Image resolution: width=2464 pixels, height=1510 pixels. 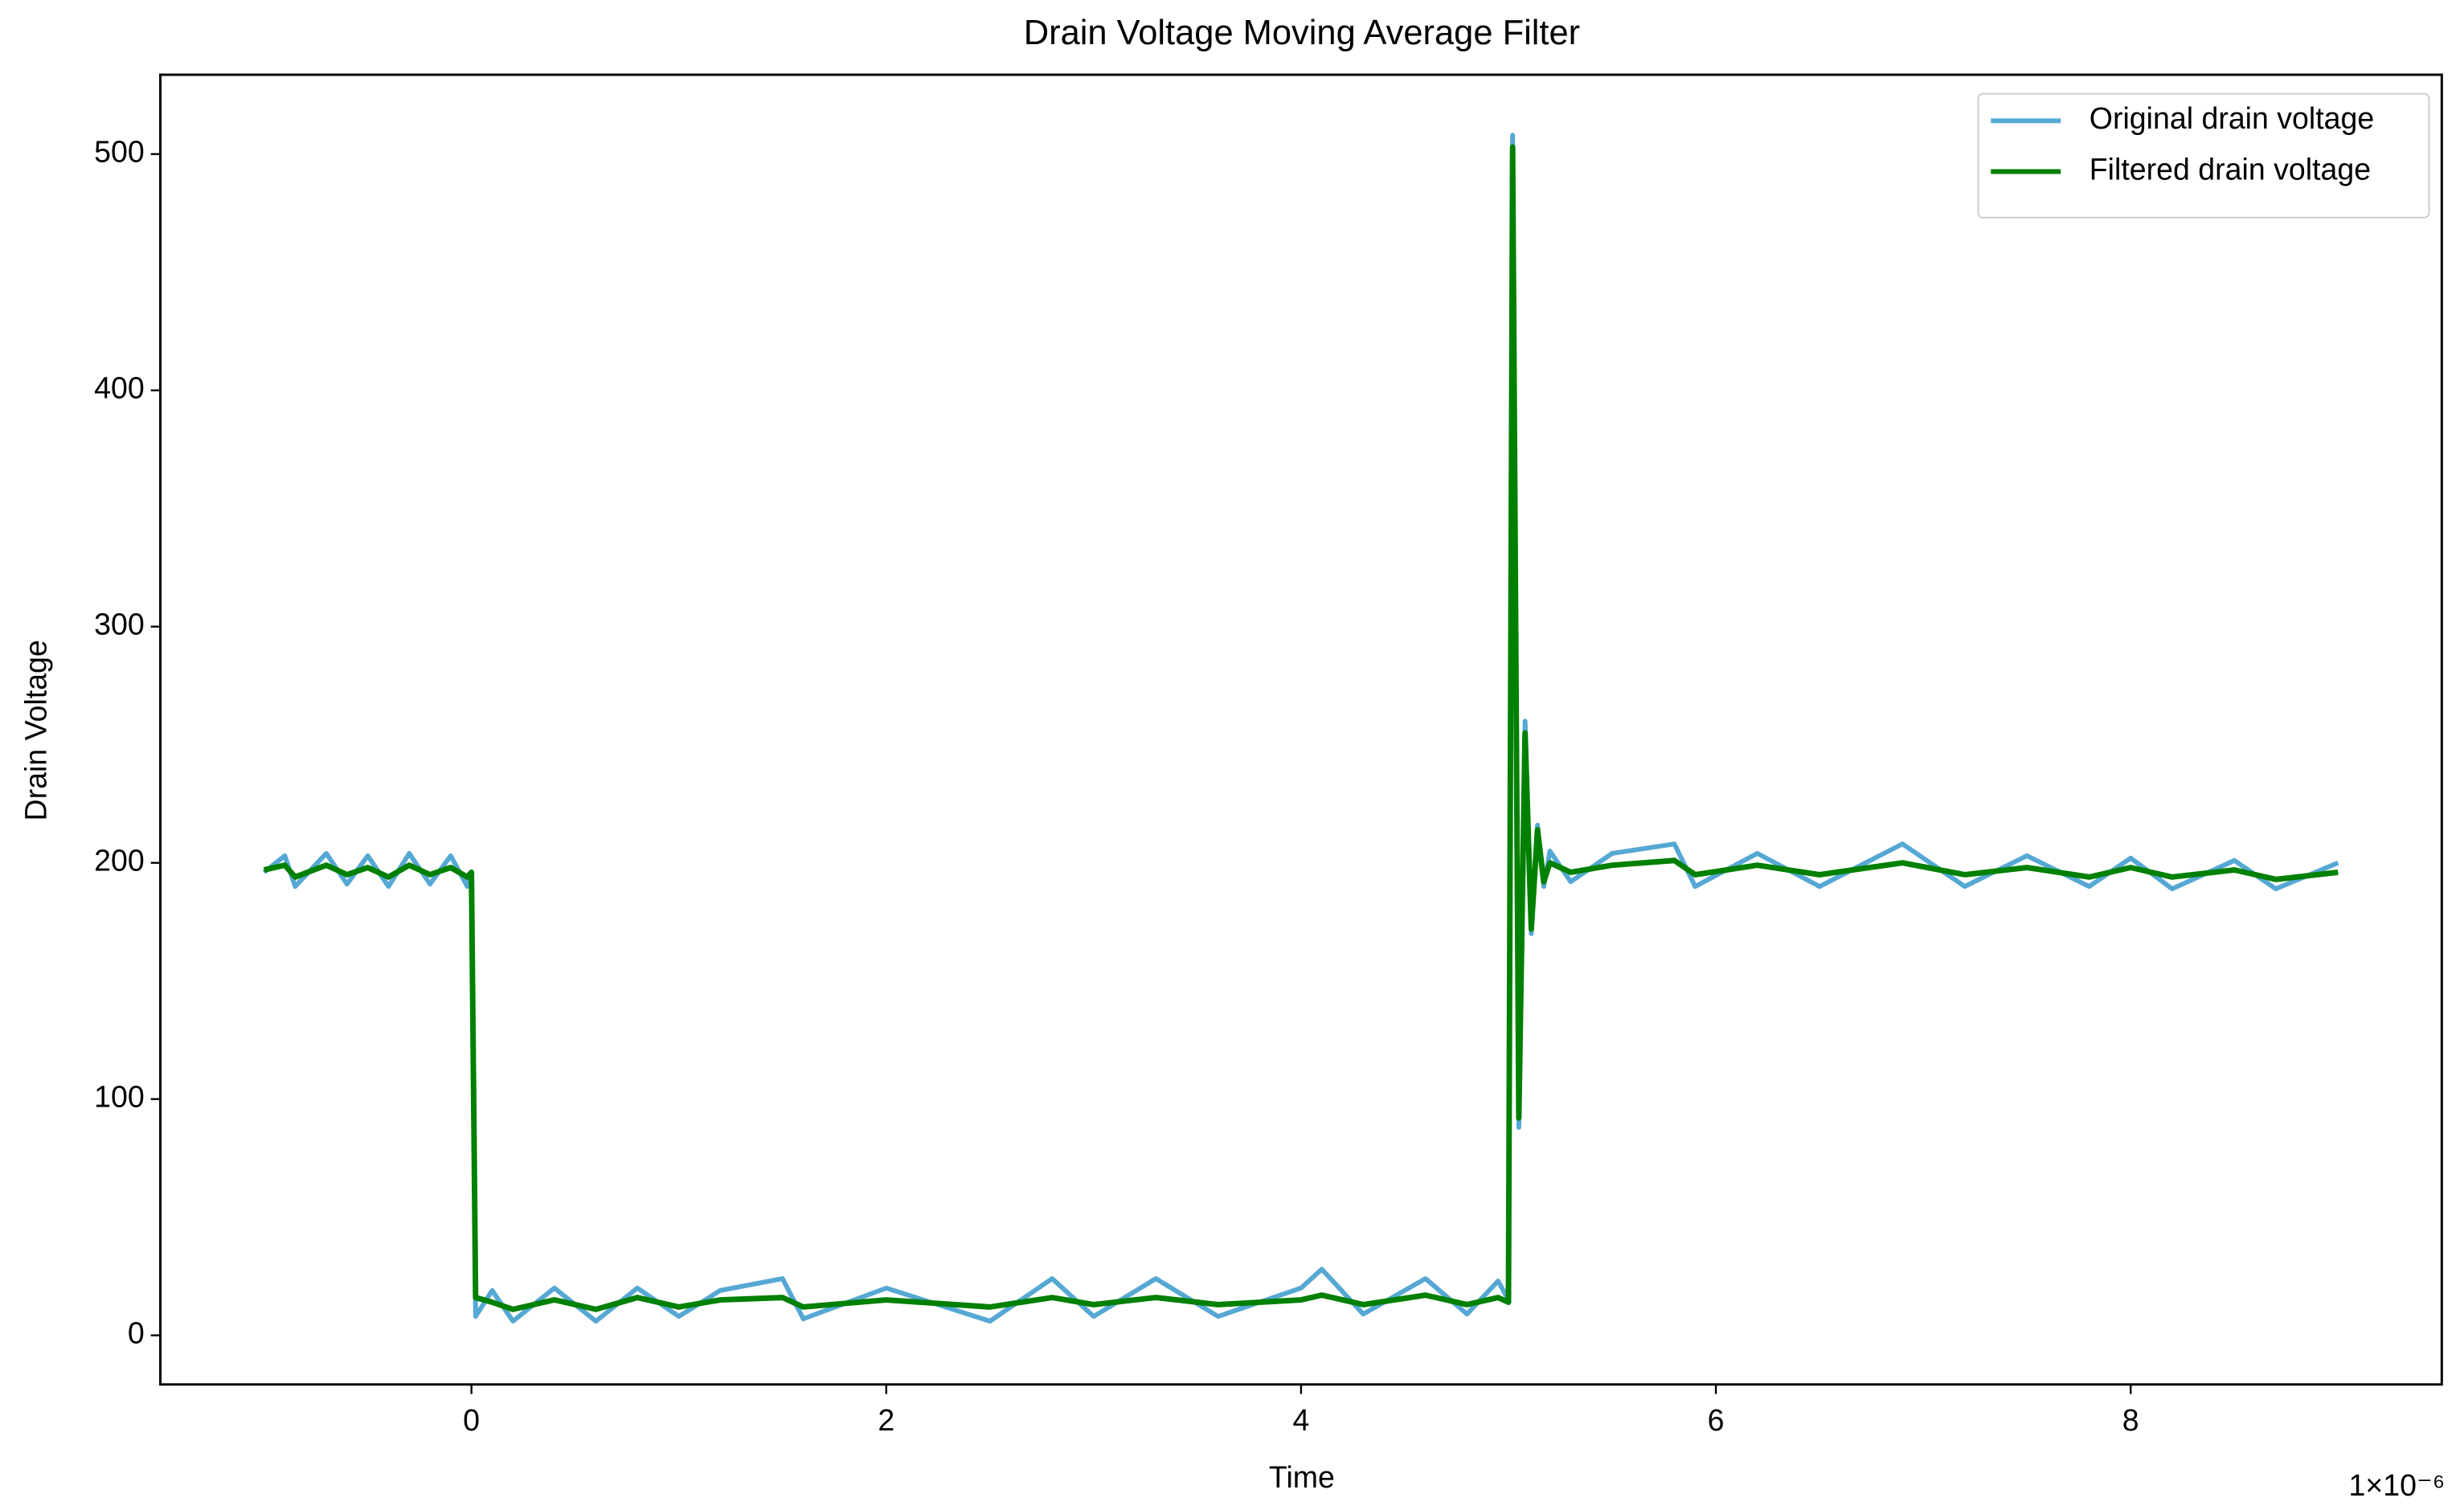 What do you see at coordinates (2130, 1420) in the screenshot?
I see `x-tick-label: 8` at bounding box center [2130, 1420].